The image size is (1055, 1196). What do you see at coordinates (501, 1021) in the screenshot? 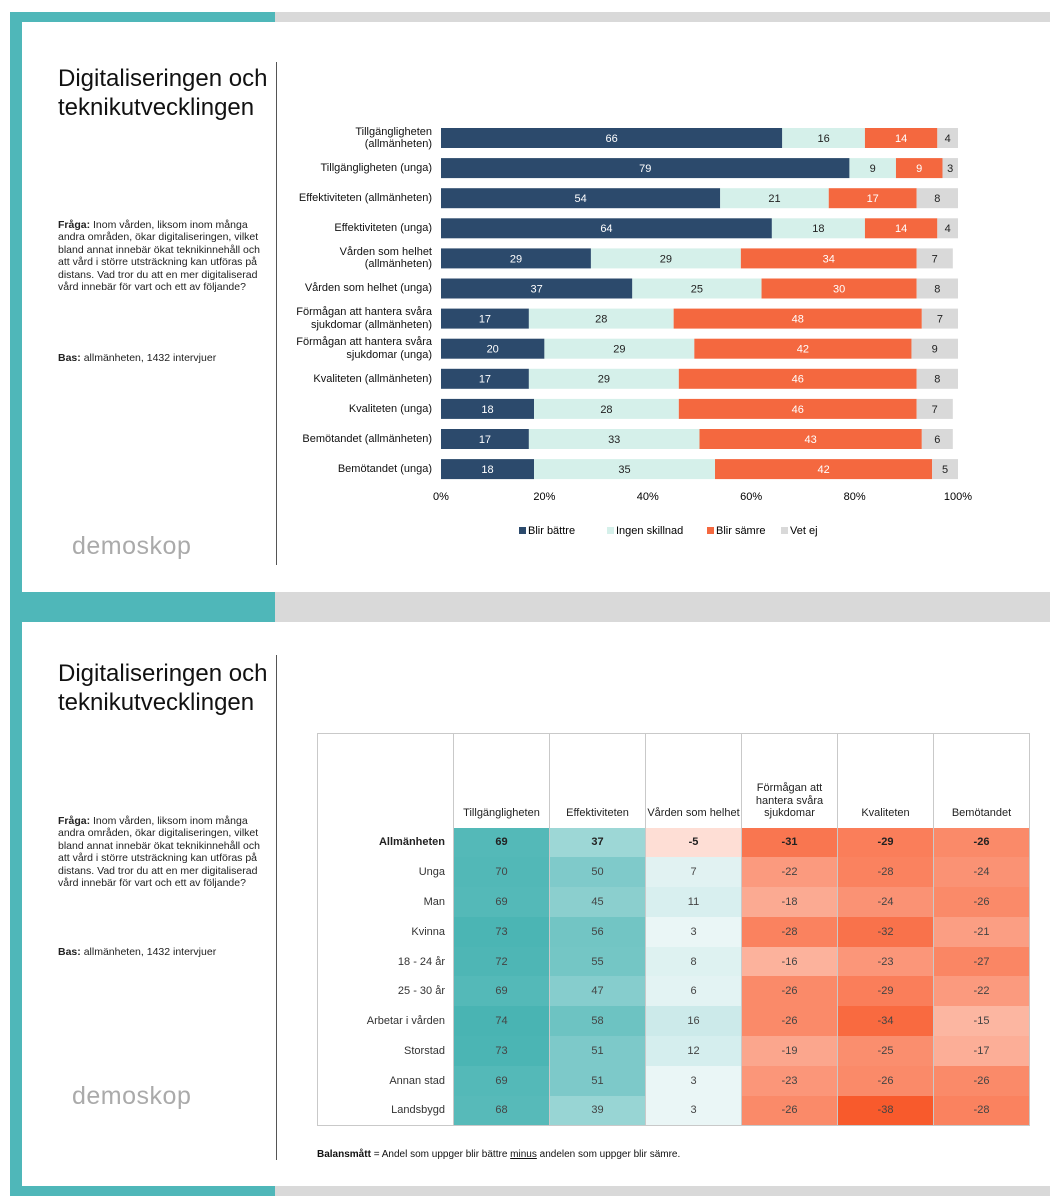
I see `value-cell: 74` at bounding box center [501, 1021].